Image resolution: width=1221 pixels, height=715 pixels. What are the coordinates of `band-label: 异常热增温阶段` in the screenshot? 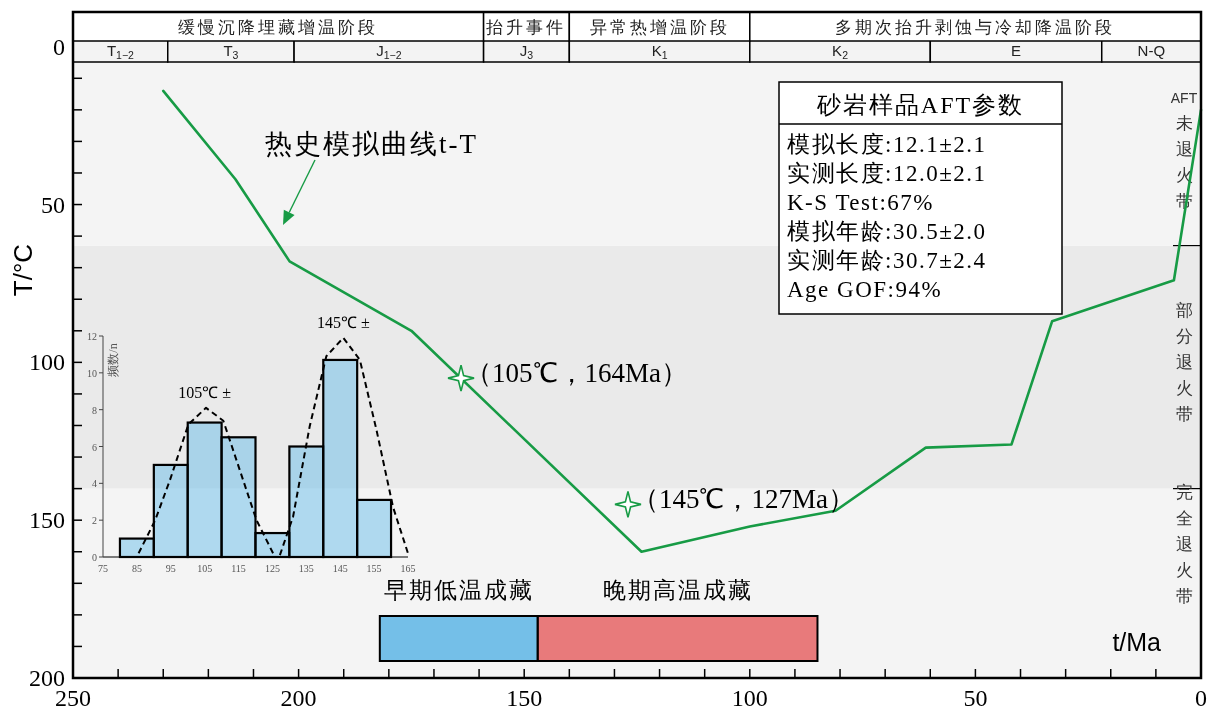 It's located at (659, 27).